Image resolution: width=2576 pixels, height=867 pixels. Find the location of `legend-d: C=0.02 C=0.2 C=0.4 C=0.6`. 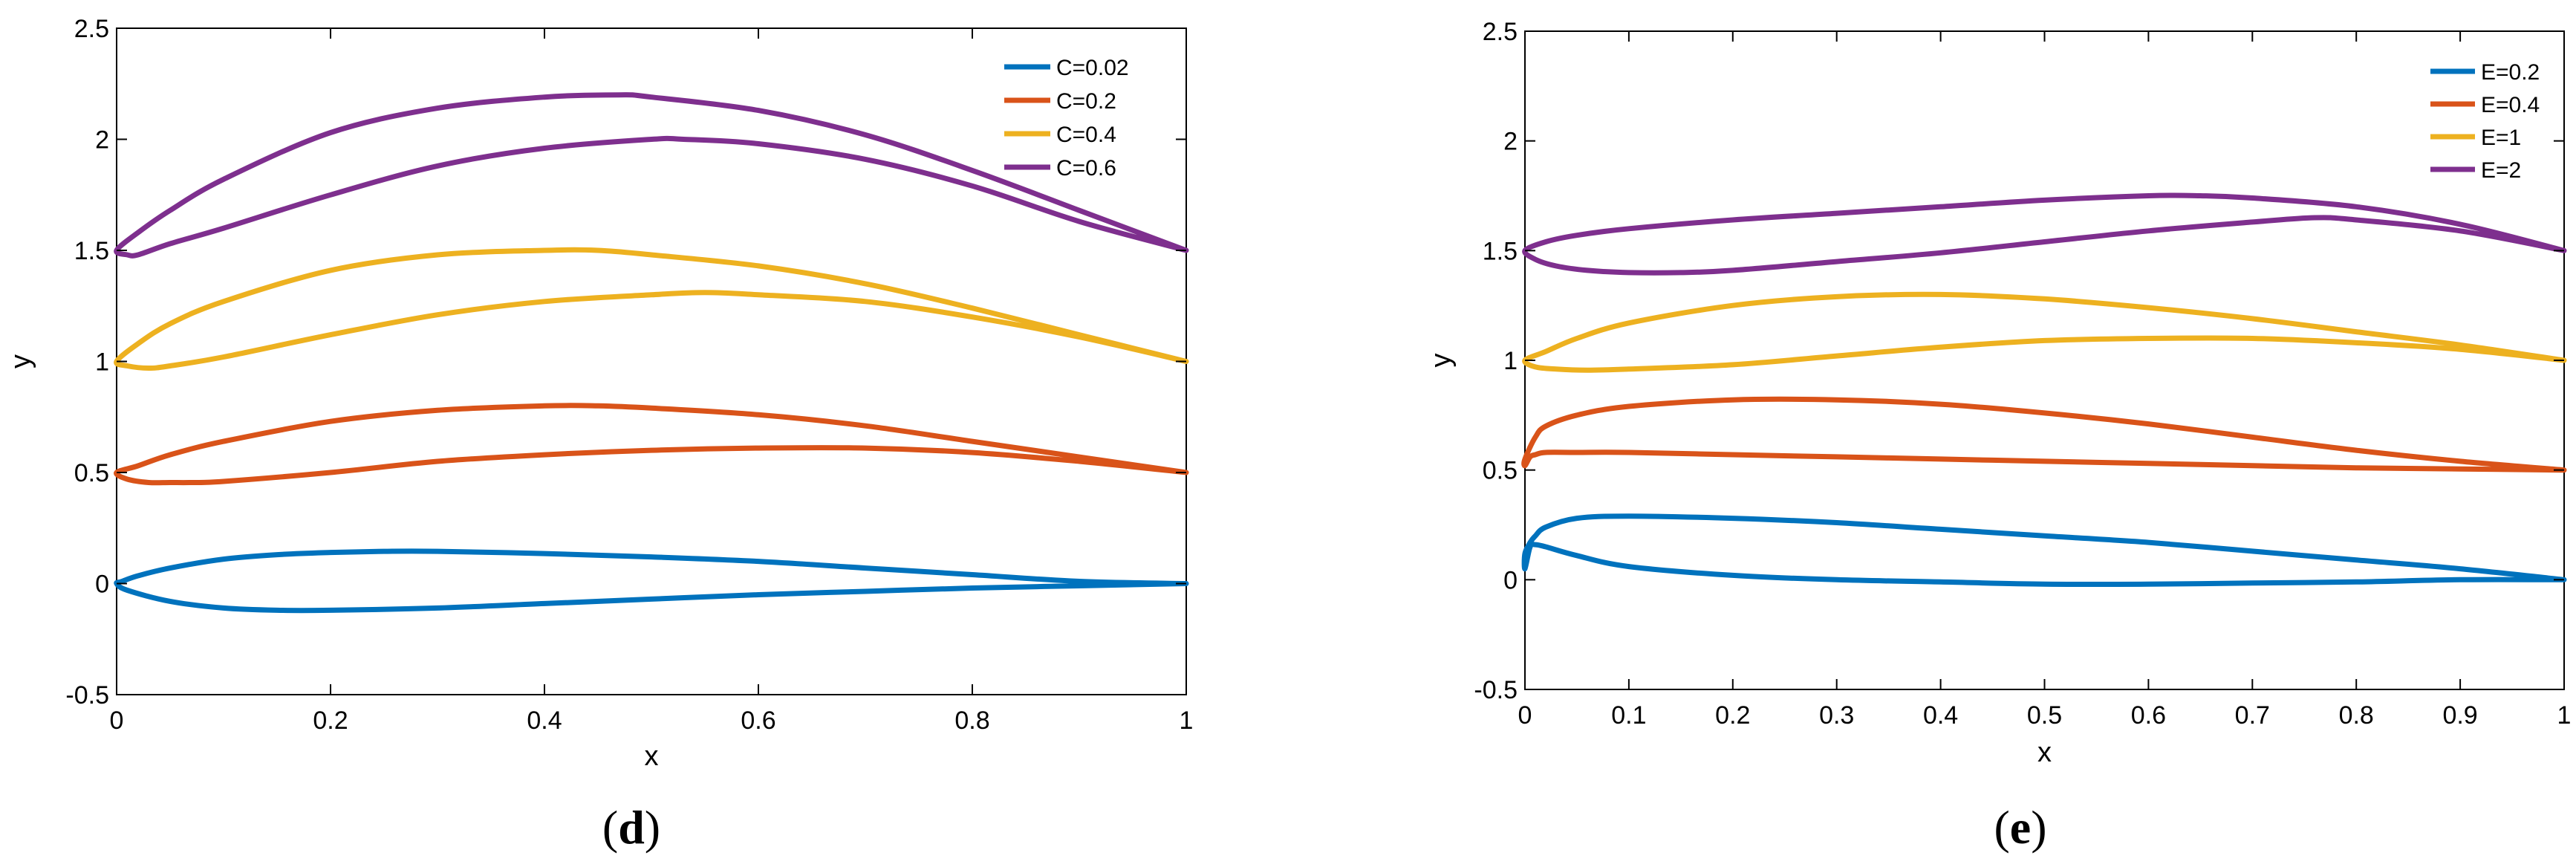

legend-d: C=0.02 C=0.2 C=0.4 C=0.6 is located at coordinates (1066, 118).